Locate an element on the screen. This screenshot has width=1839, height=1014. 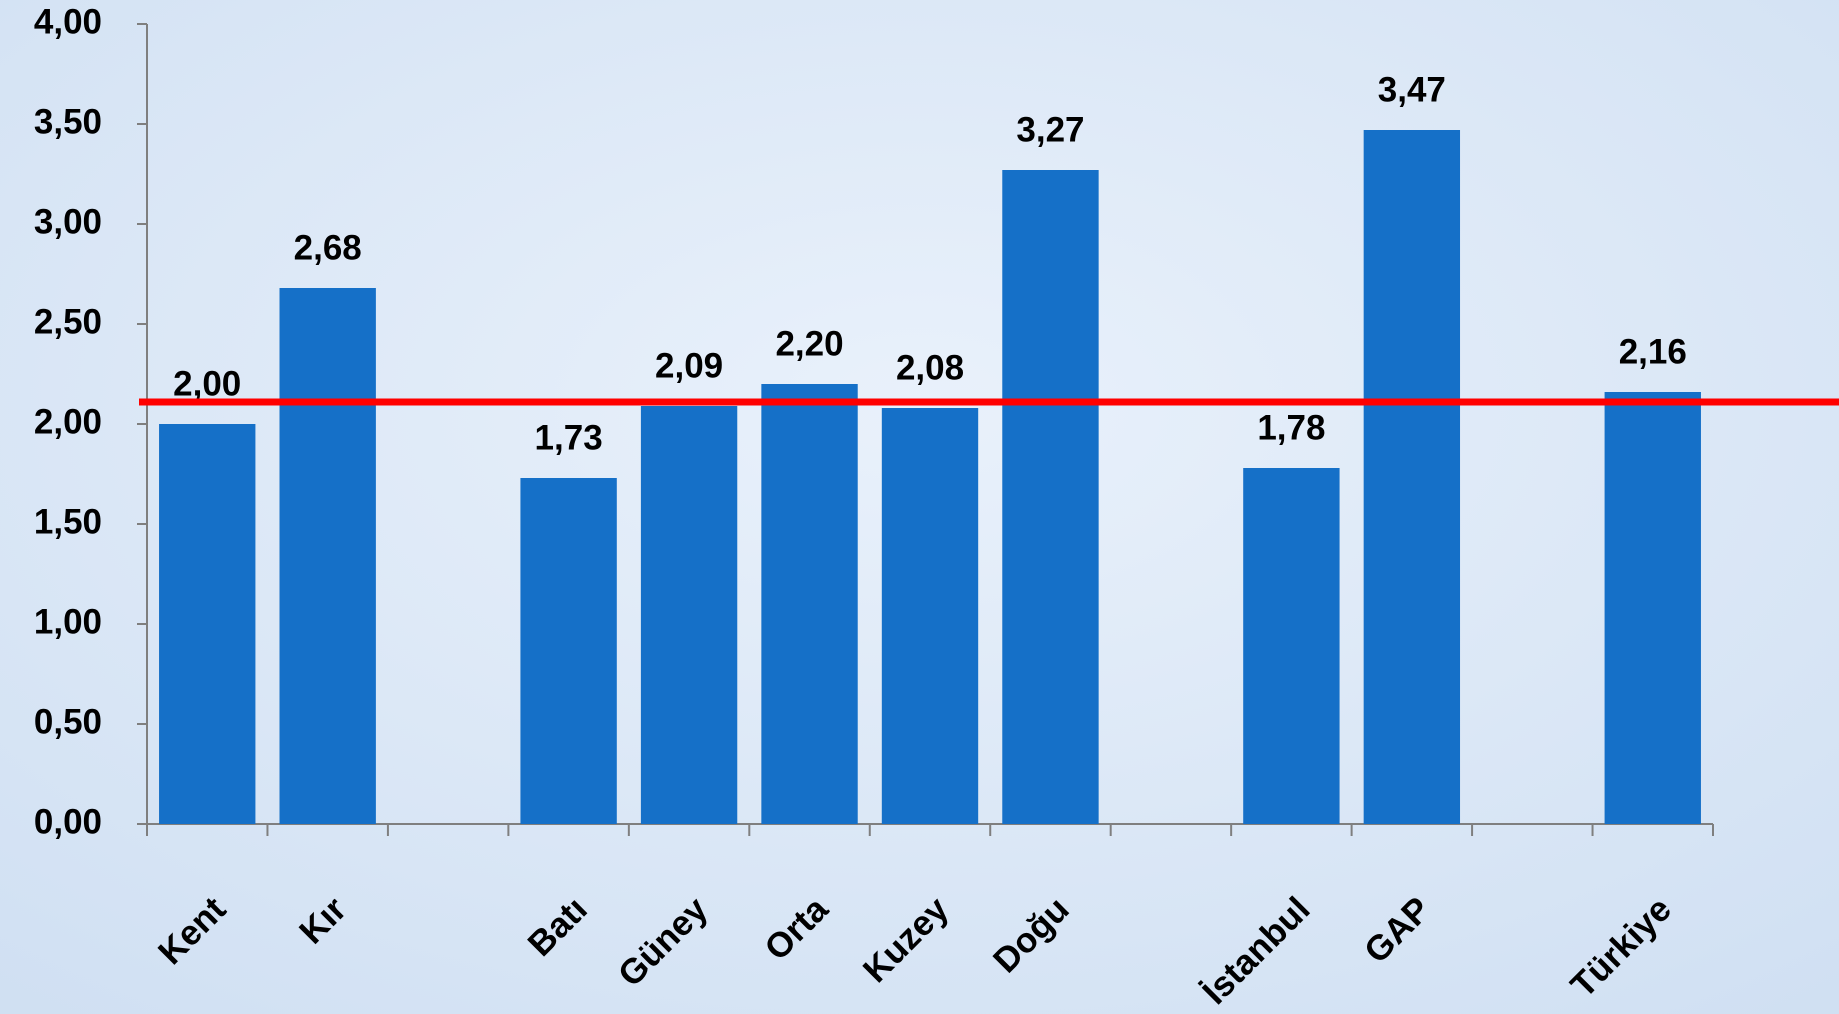
value-label: 2,20 is located at coordinates (809, 343).